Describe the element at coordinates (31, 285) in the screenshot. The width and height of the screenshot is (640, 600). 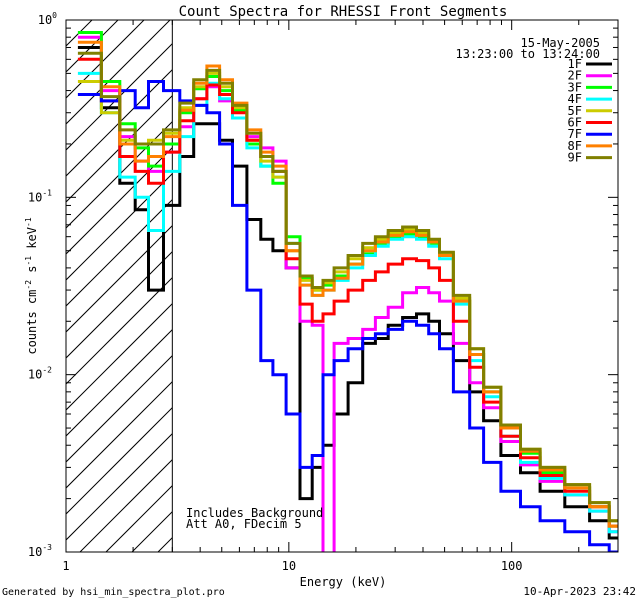
I see `y-axis-label: counts cm-2 s-1 keV-1` at that location.